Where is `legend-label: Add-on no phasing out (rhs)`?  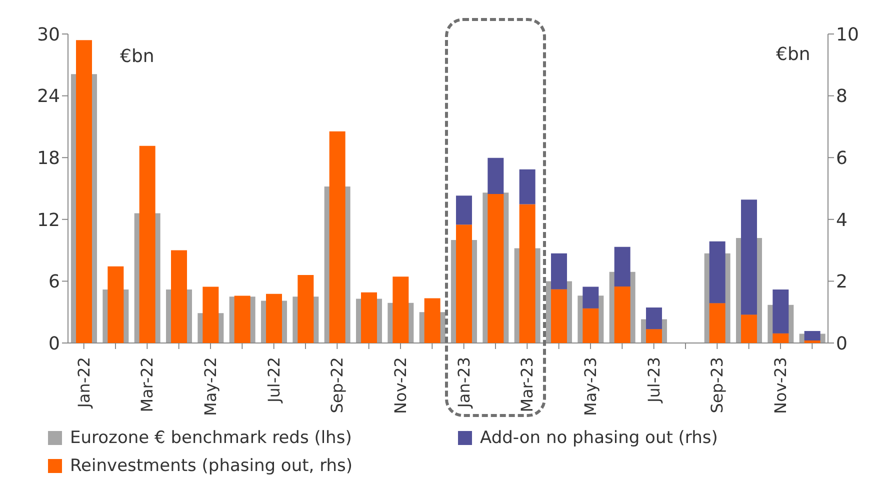 legend-label: Add-on no phasing out (rhs) is located at coordinates (599, 438).